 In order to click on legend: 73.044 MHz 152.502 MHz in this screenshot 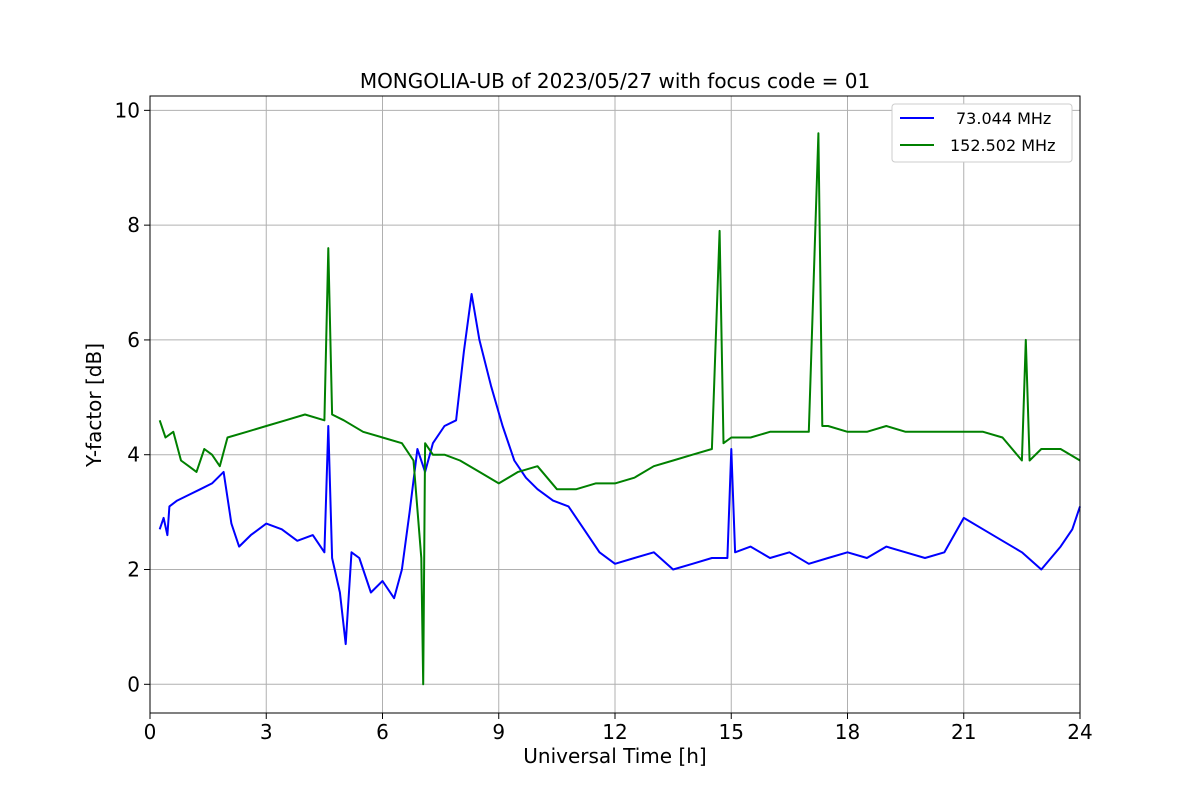, I will do `click(982, 133)`.